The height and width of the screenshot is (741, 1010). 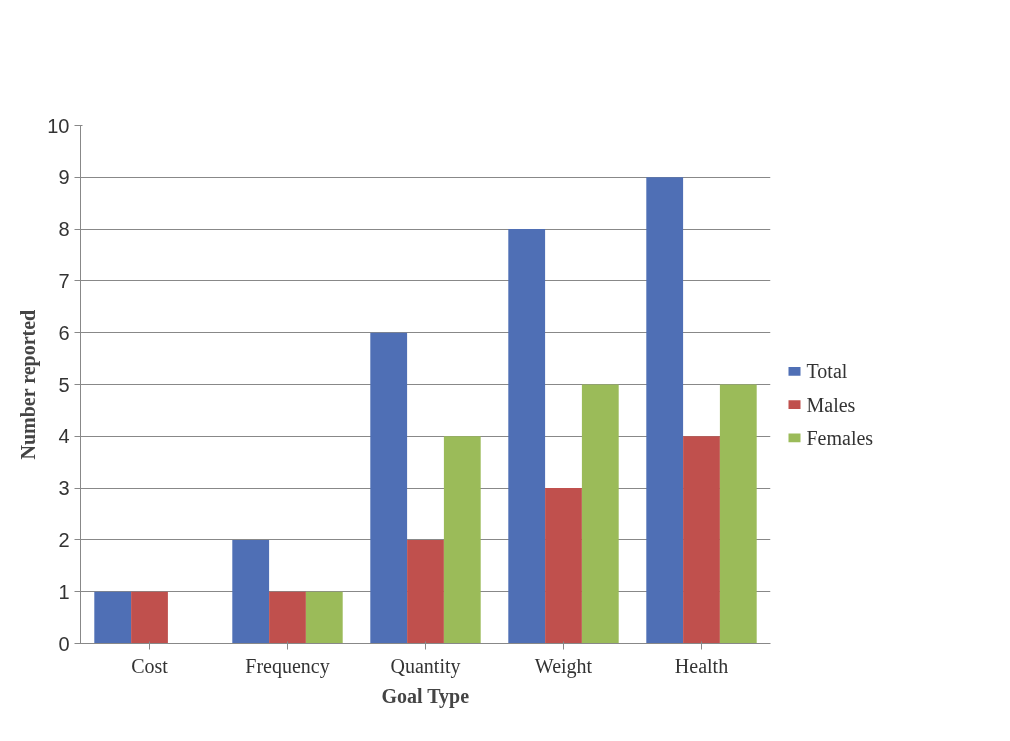 I want to click on y-tick-label: 1, so click(x=64, y=591).